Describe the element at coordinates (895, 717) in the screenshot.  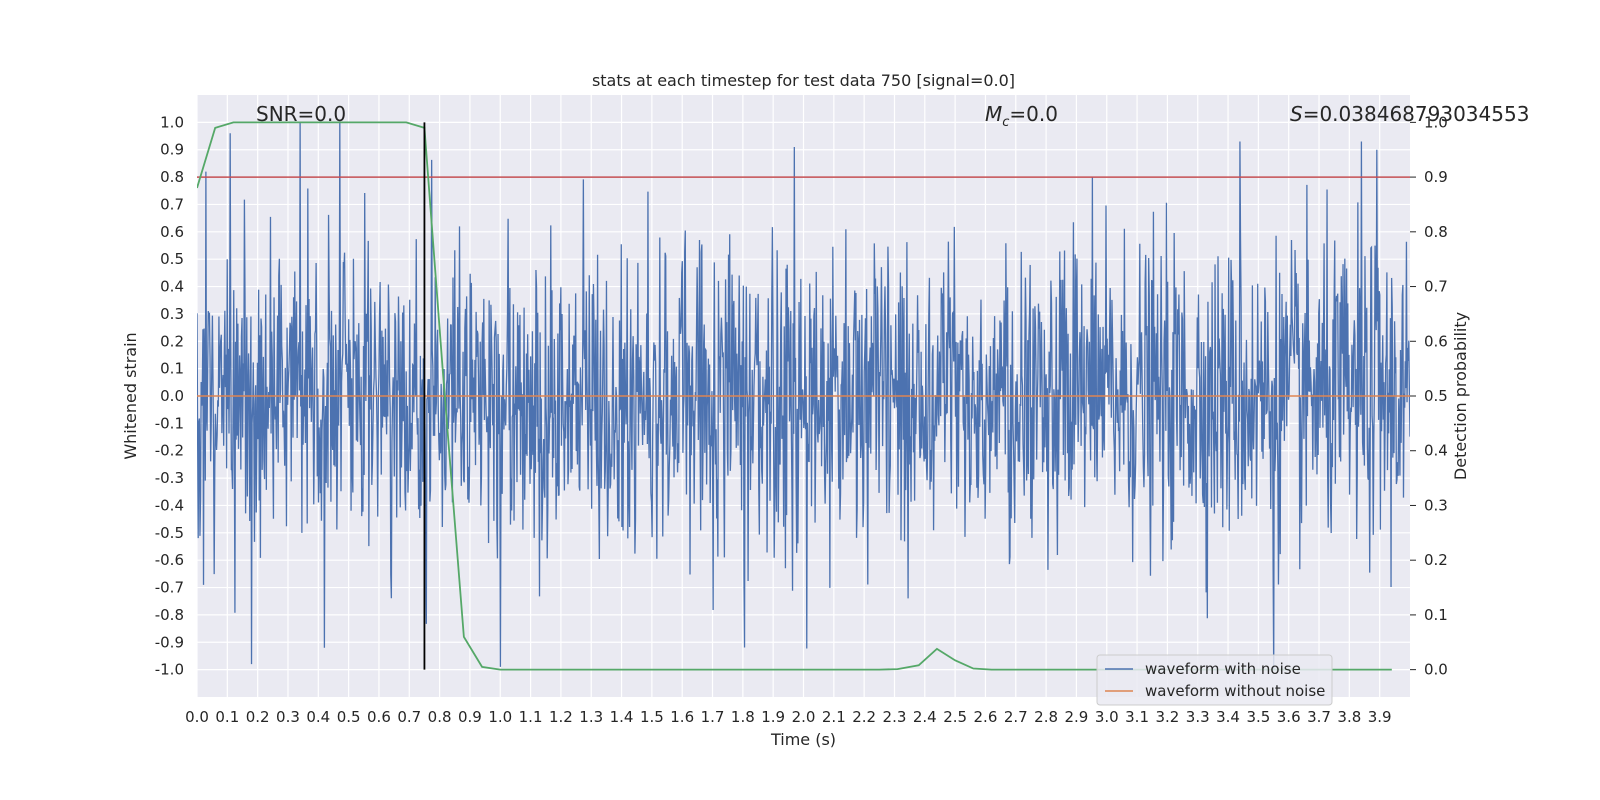
I see `x-tick-label: 2.3` at that location.